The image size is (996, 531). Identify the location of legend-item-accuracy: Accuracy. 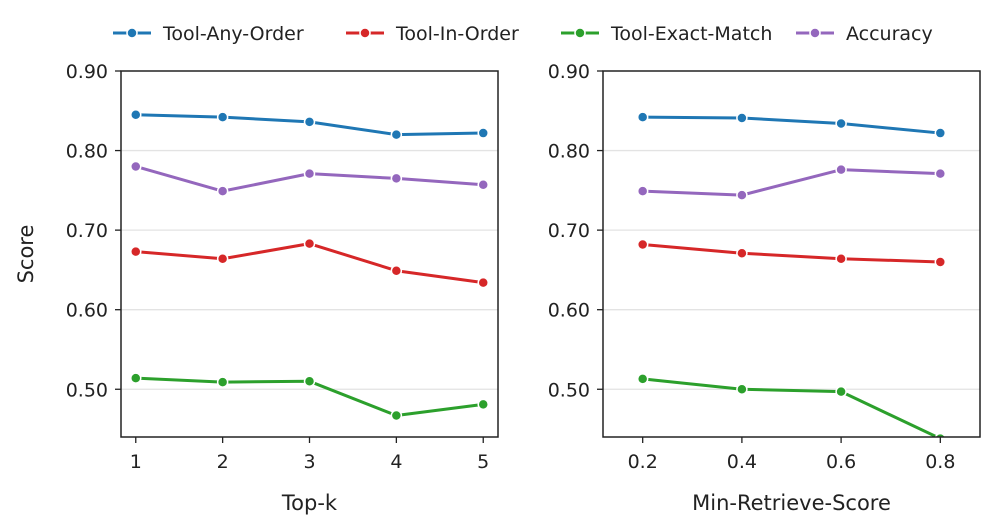
(864, 34).